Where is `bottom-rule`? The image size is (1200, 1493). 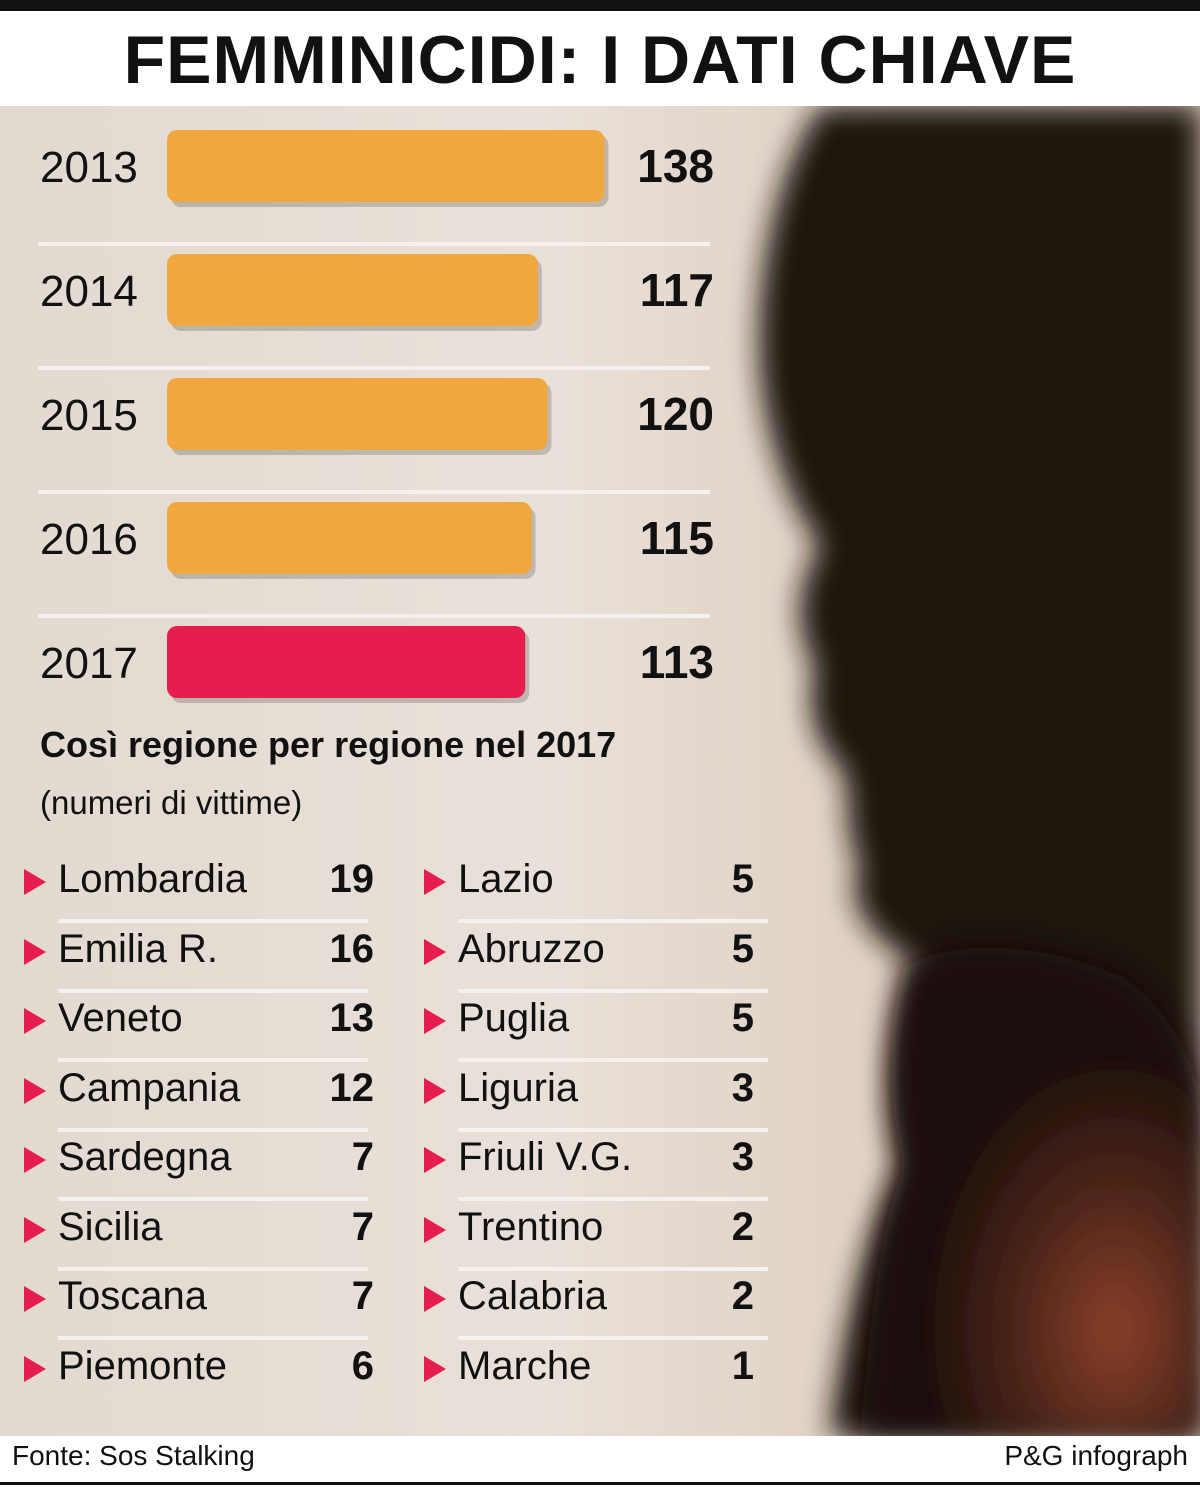 bottom-rule is located at coordinates (600, 1483).